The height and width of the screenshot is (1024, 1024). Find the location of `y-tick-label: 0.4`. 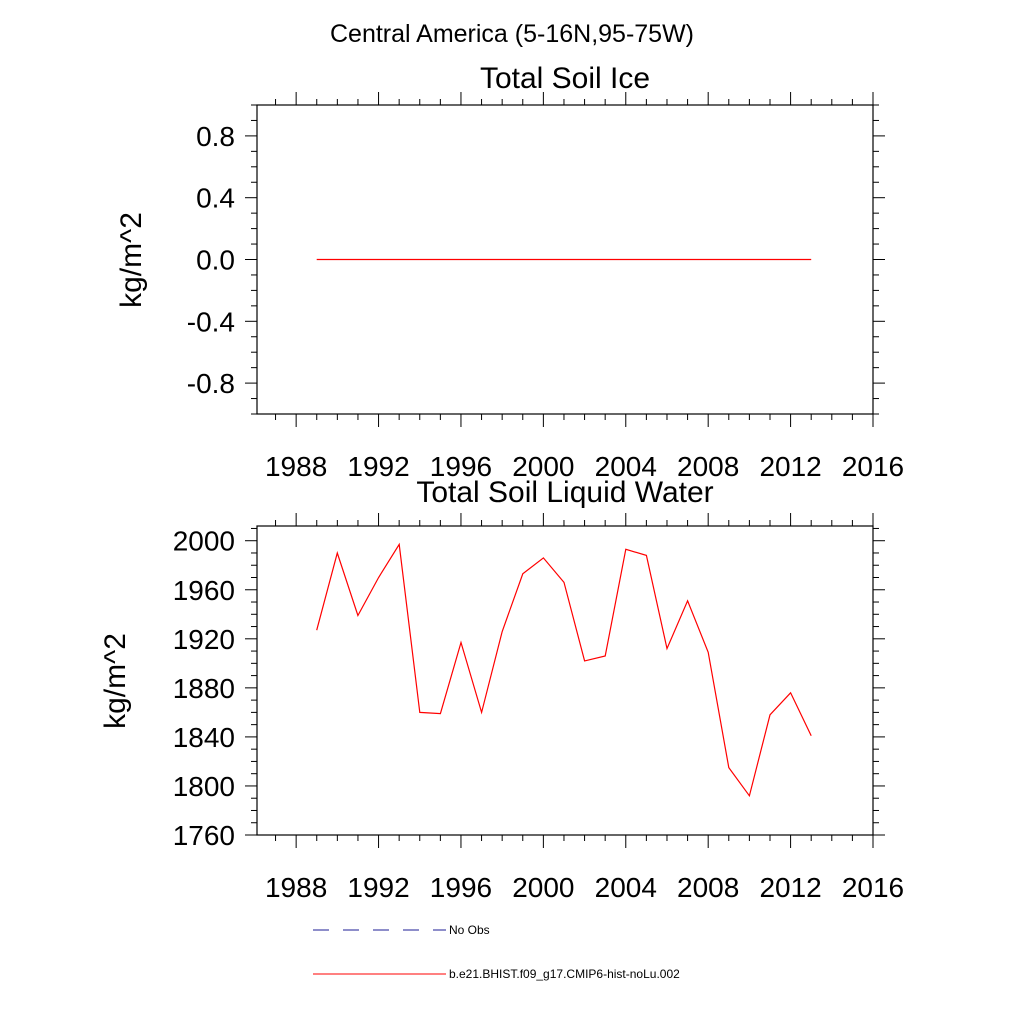

y-tick-label: 0.4 is located at coordinates (215, 198).